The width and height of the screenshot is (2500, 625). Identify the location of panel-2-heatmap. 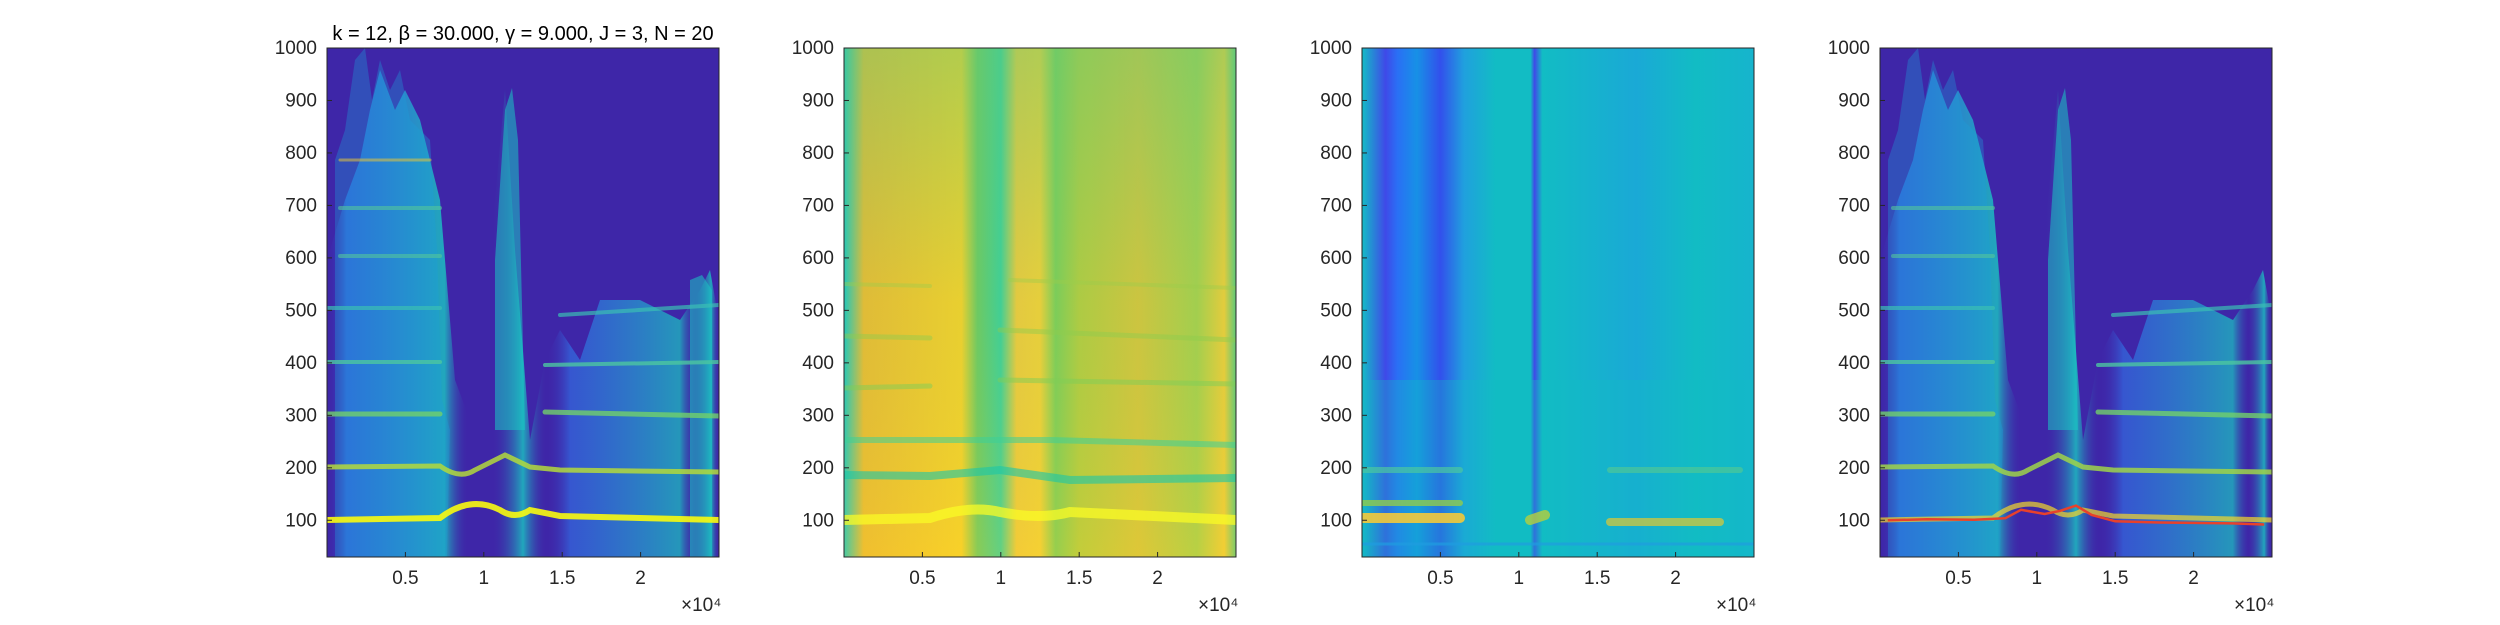
(1040, 302).